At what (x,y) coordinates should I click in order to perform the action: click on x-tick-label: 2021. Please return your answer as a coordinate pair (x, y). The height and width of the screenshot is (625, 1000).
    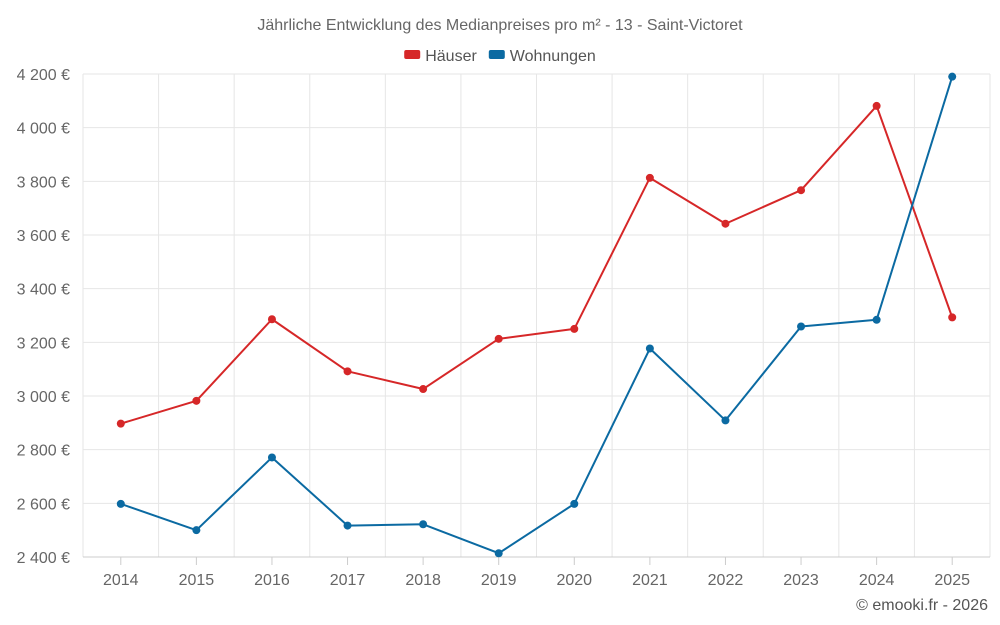
    Looking at the image, I should click on (650, 580).